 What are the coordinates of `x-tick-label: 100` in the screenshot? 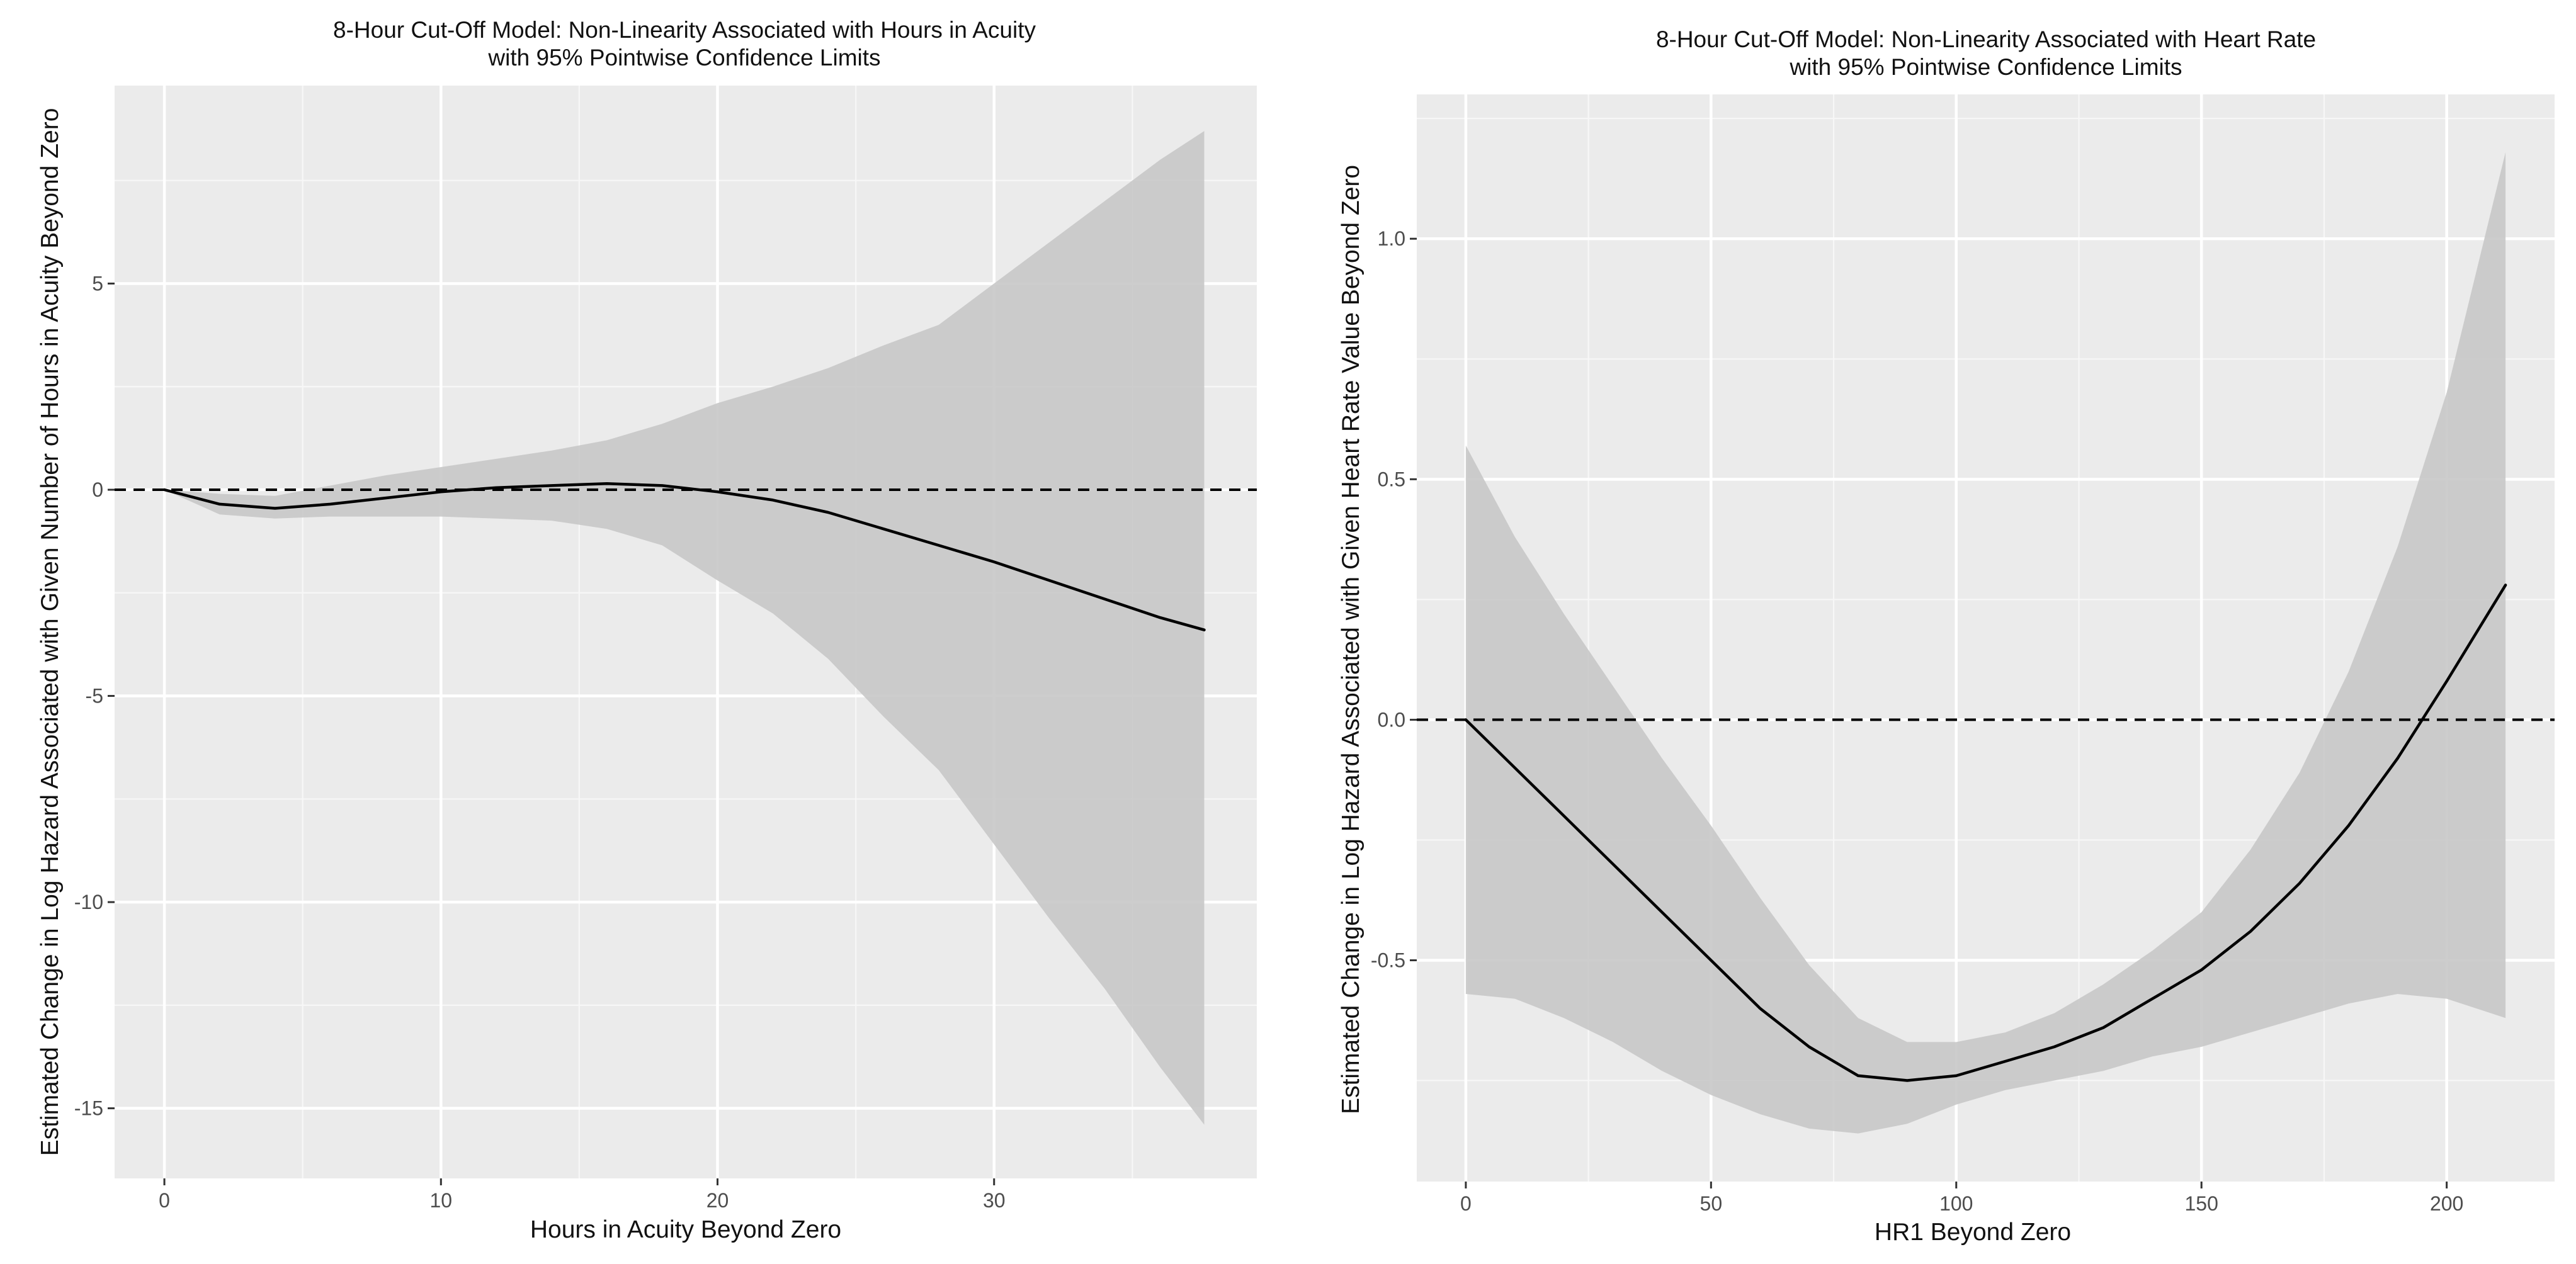 It's located at (1956, 1203).